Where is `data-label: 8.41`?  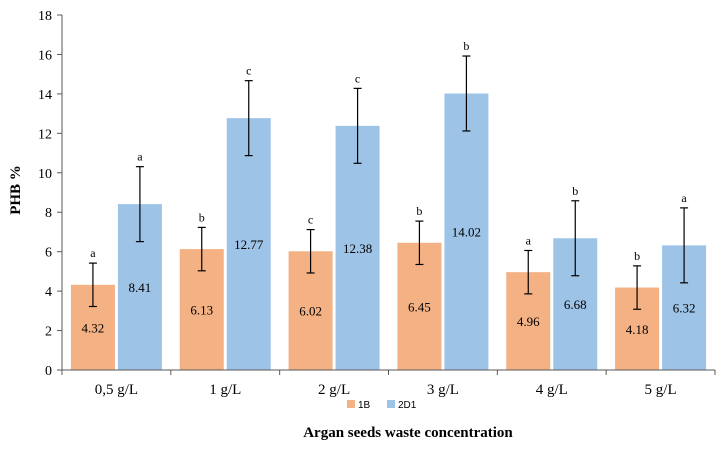 data-label: 8.41 is located at coordinates (140, 287).